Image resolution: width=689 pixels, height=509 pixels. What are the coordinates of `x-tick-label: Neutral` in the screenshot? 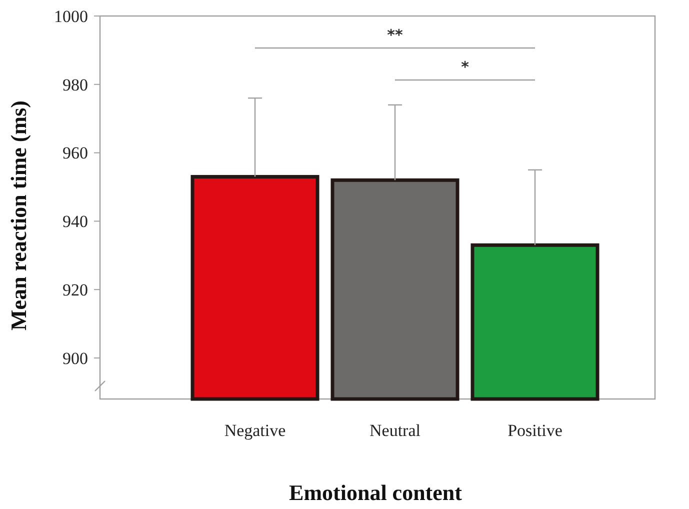 It's located at (395, 430).